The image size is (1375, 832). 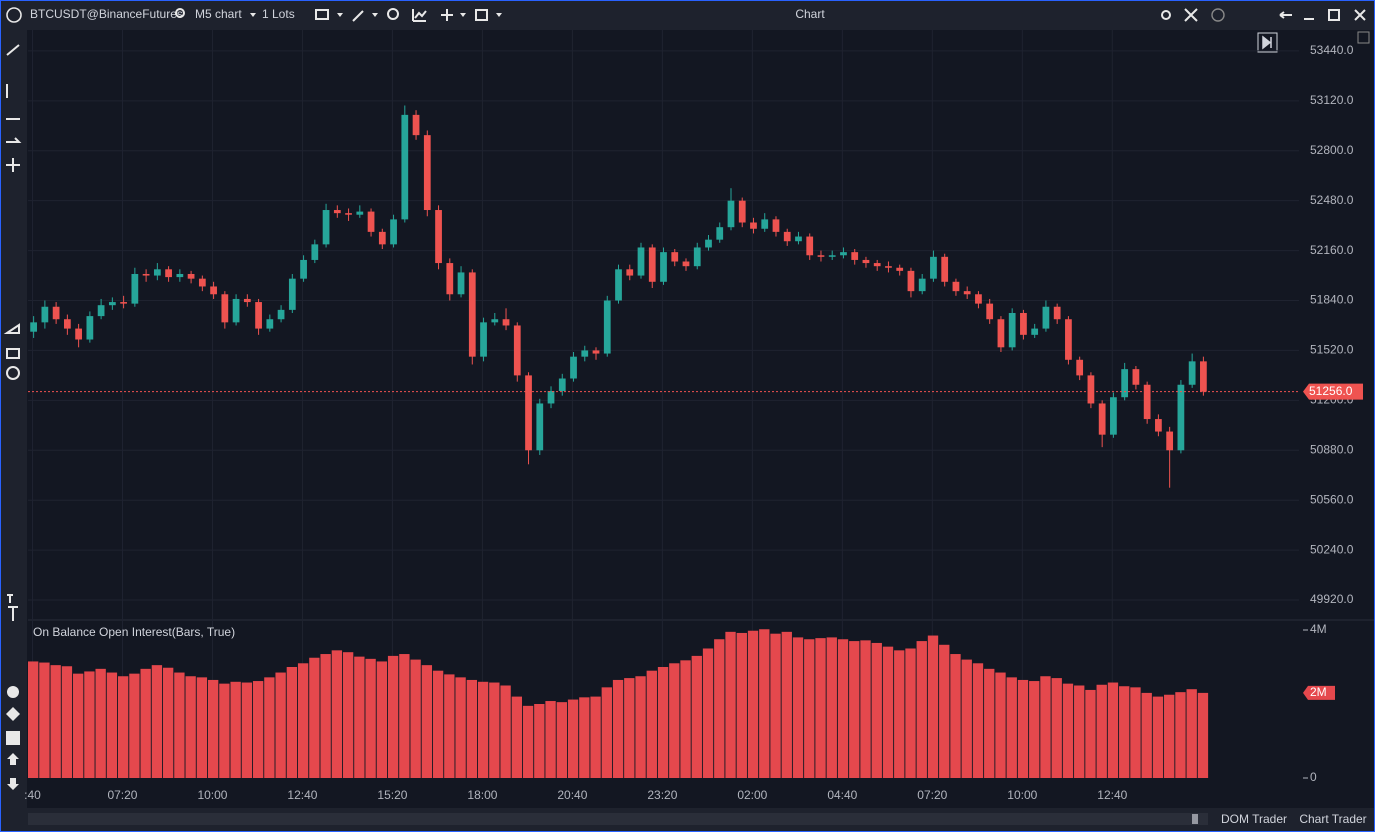 What do you see at coordinates (1218, 15) in the screenshot?
I see `theme-icon` at bounding box center [1218, 15].